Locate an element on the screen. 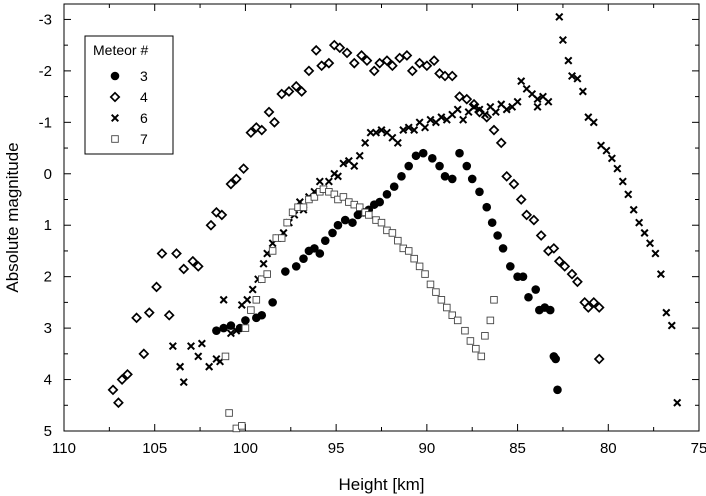 The width and height of the screenshot is (706, 496). y-tick-label: 5 is located at coordinates (48, 431).